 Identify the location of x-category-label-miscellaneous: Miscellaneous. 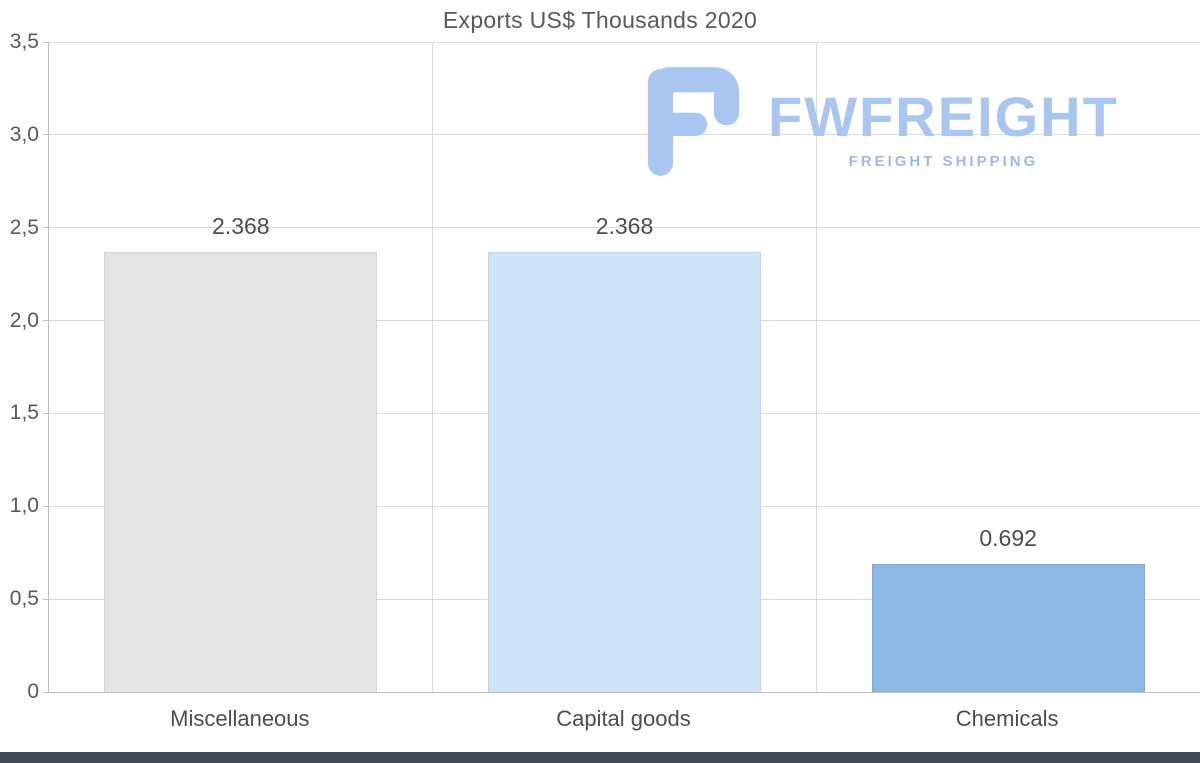
(240, 718).